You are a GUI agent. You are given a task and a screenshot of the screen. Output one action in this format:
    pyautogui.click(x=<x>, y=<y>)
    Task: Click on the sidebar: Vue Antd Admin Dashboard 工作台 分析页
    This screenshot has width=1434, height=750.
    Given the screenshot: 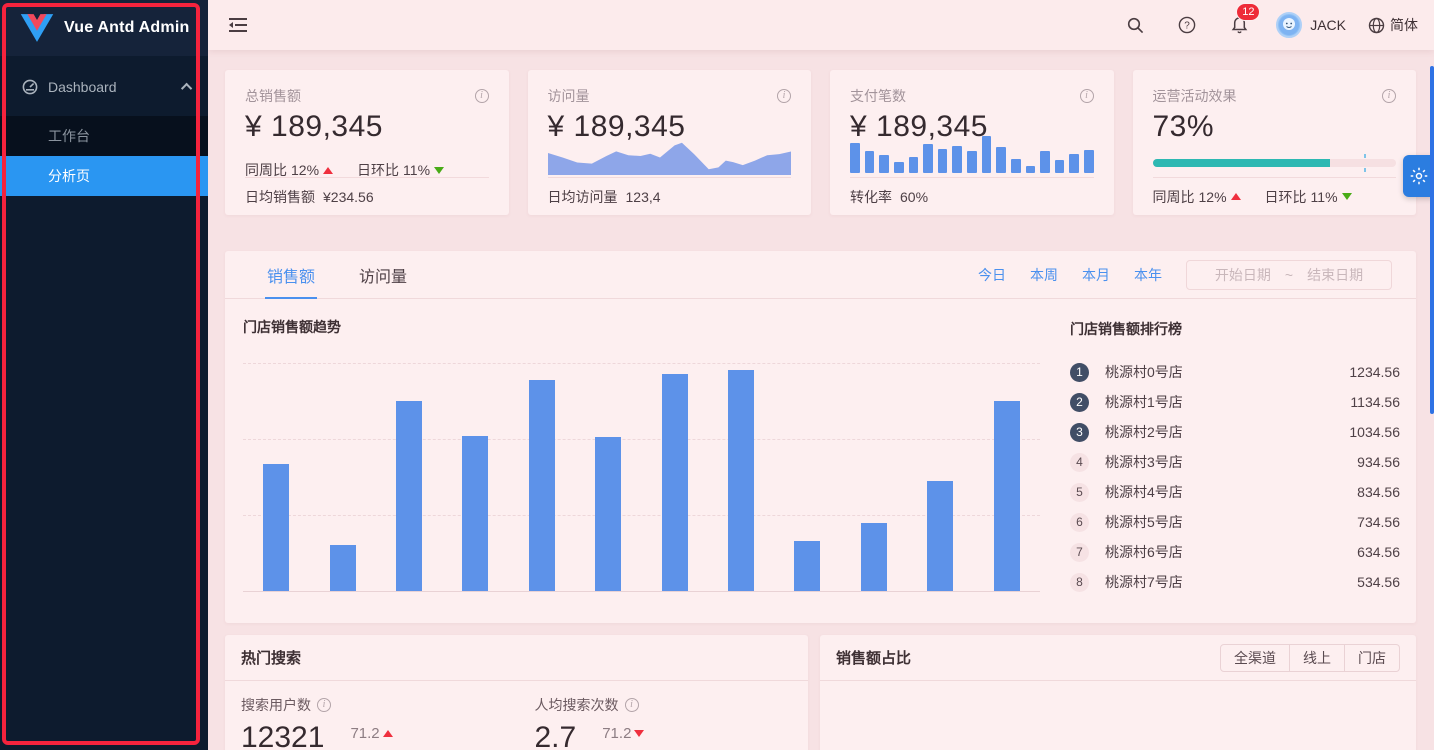 What is the action you would take?
    pyautogui.click(x=104, y=375)
    